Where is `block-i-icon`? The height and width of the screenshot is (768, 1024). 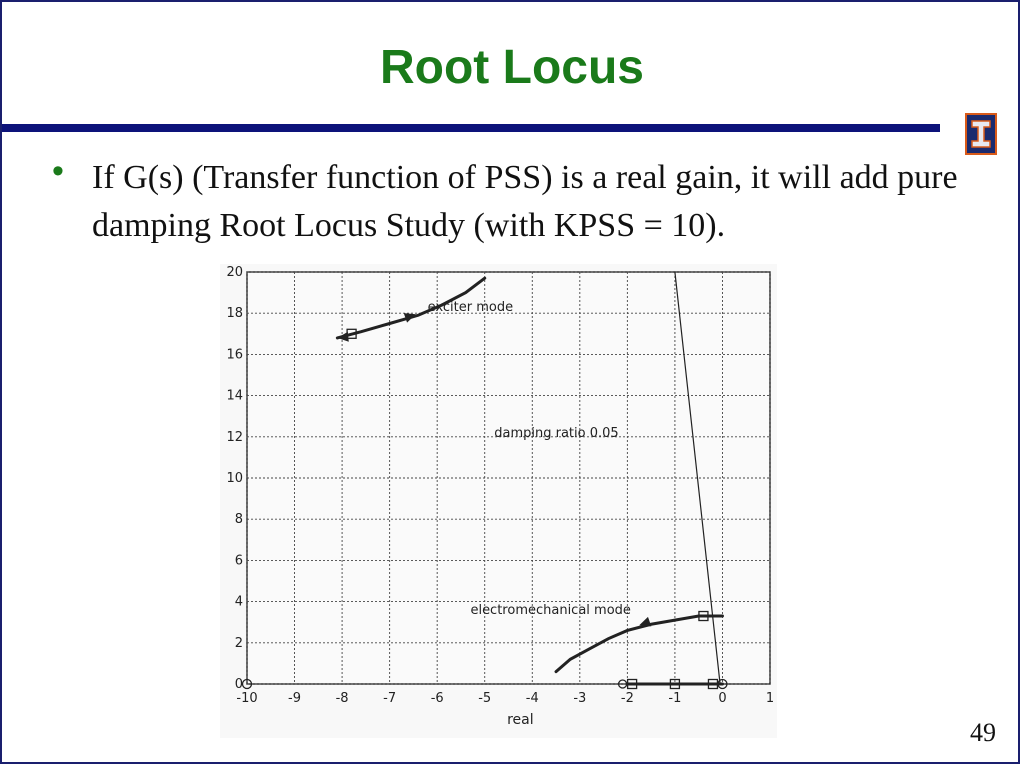 block-i-icon is located at coordinates (981, 134).